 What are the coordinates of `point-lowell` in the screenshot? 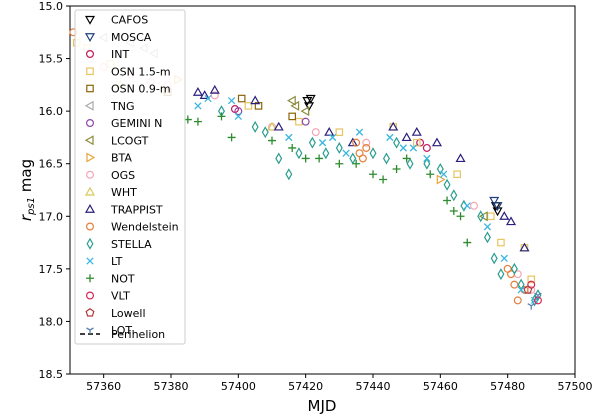 It's located at (528, 289).